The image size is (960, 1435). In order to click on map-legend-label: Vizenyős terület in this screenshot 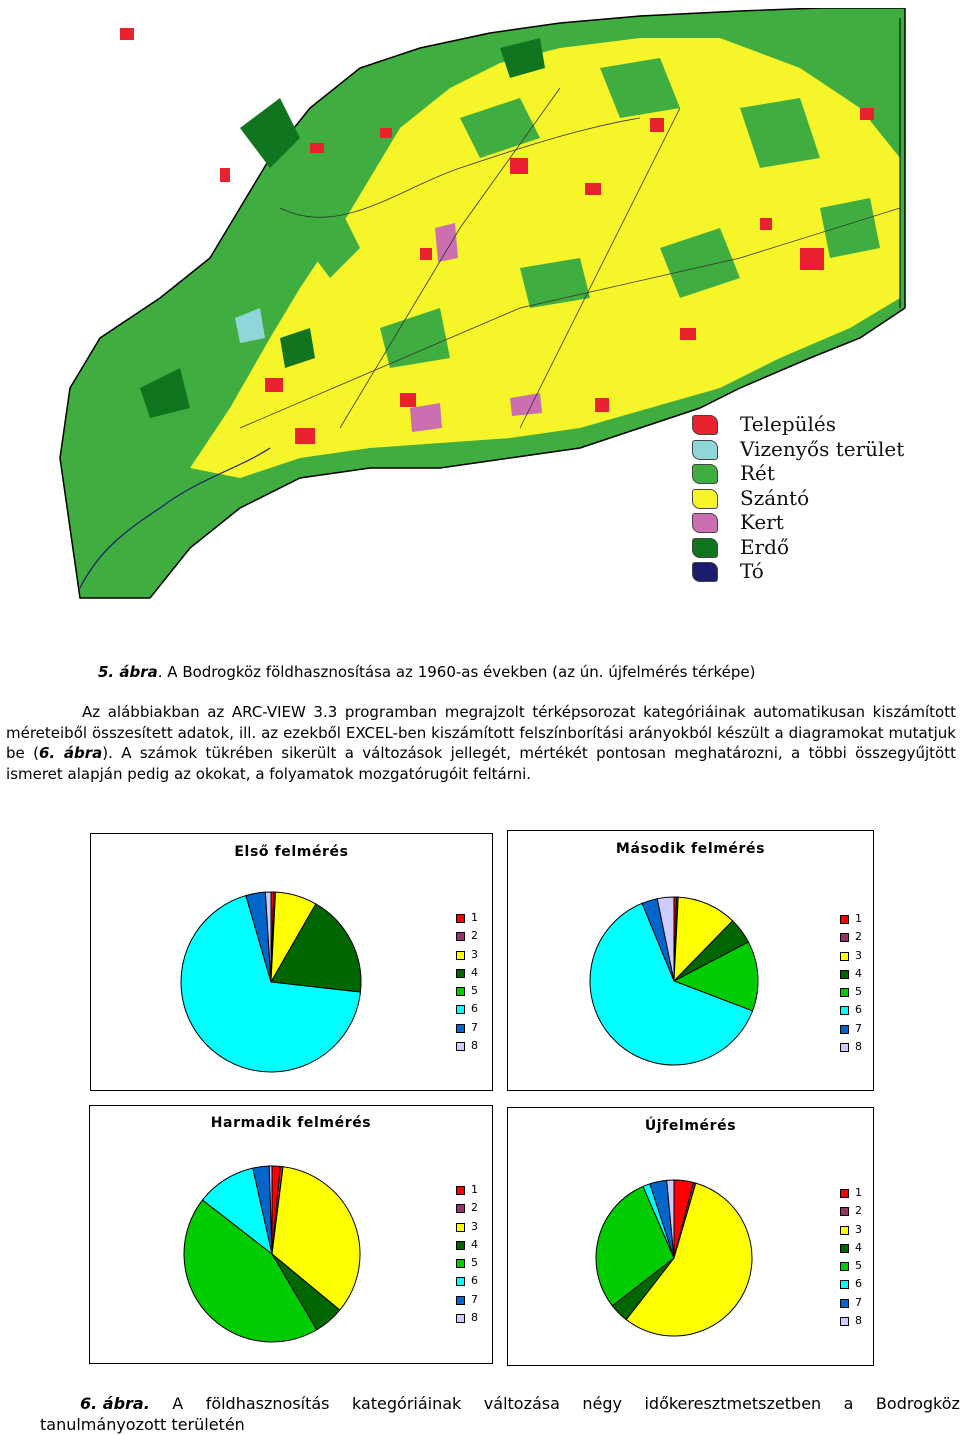, I will do `click(822, 448)`.